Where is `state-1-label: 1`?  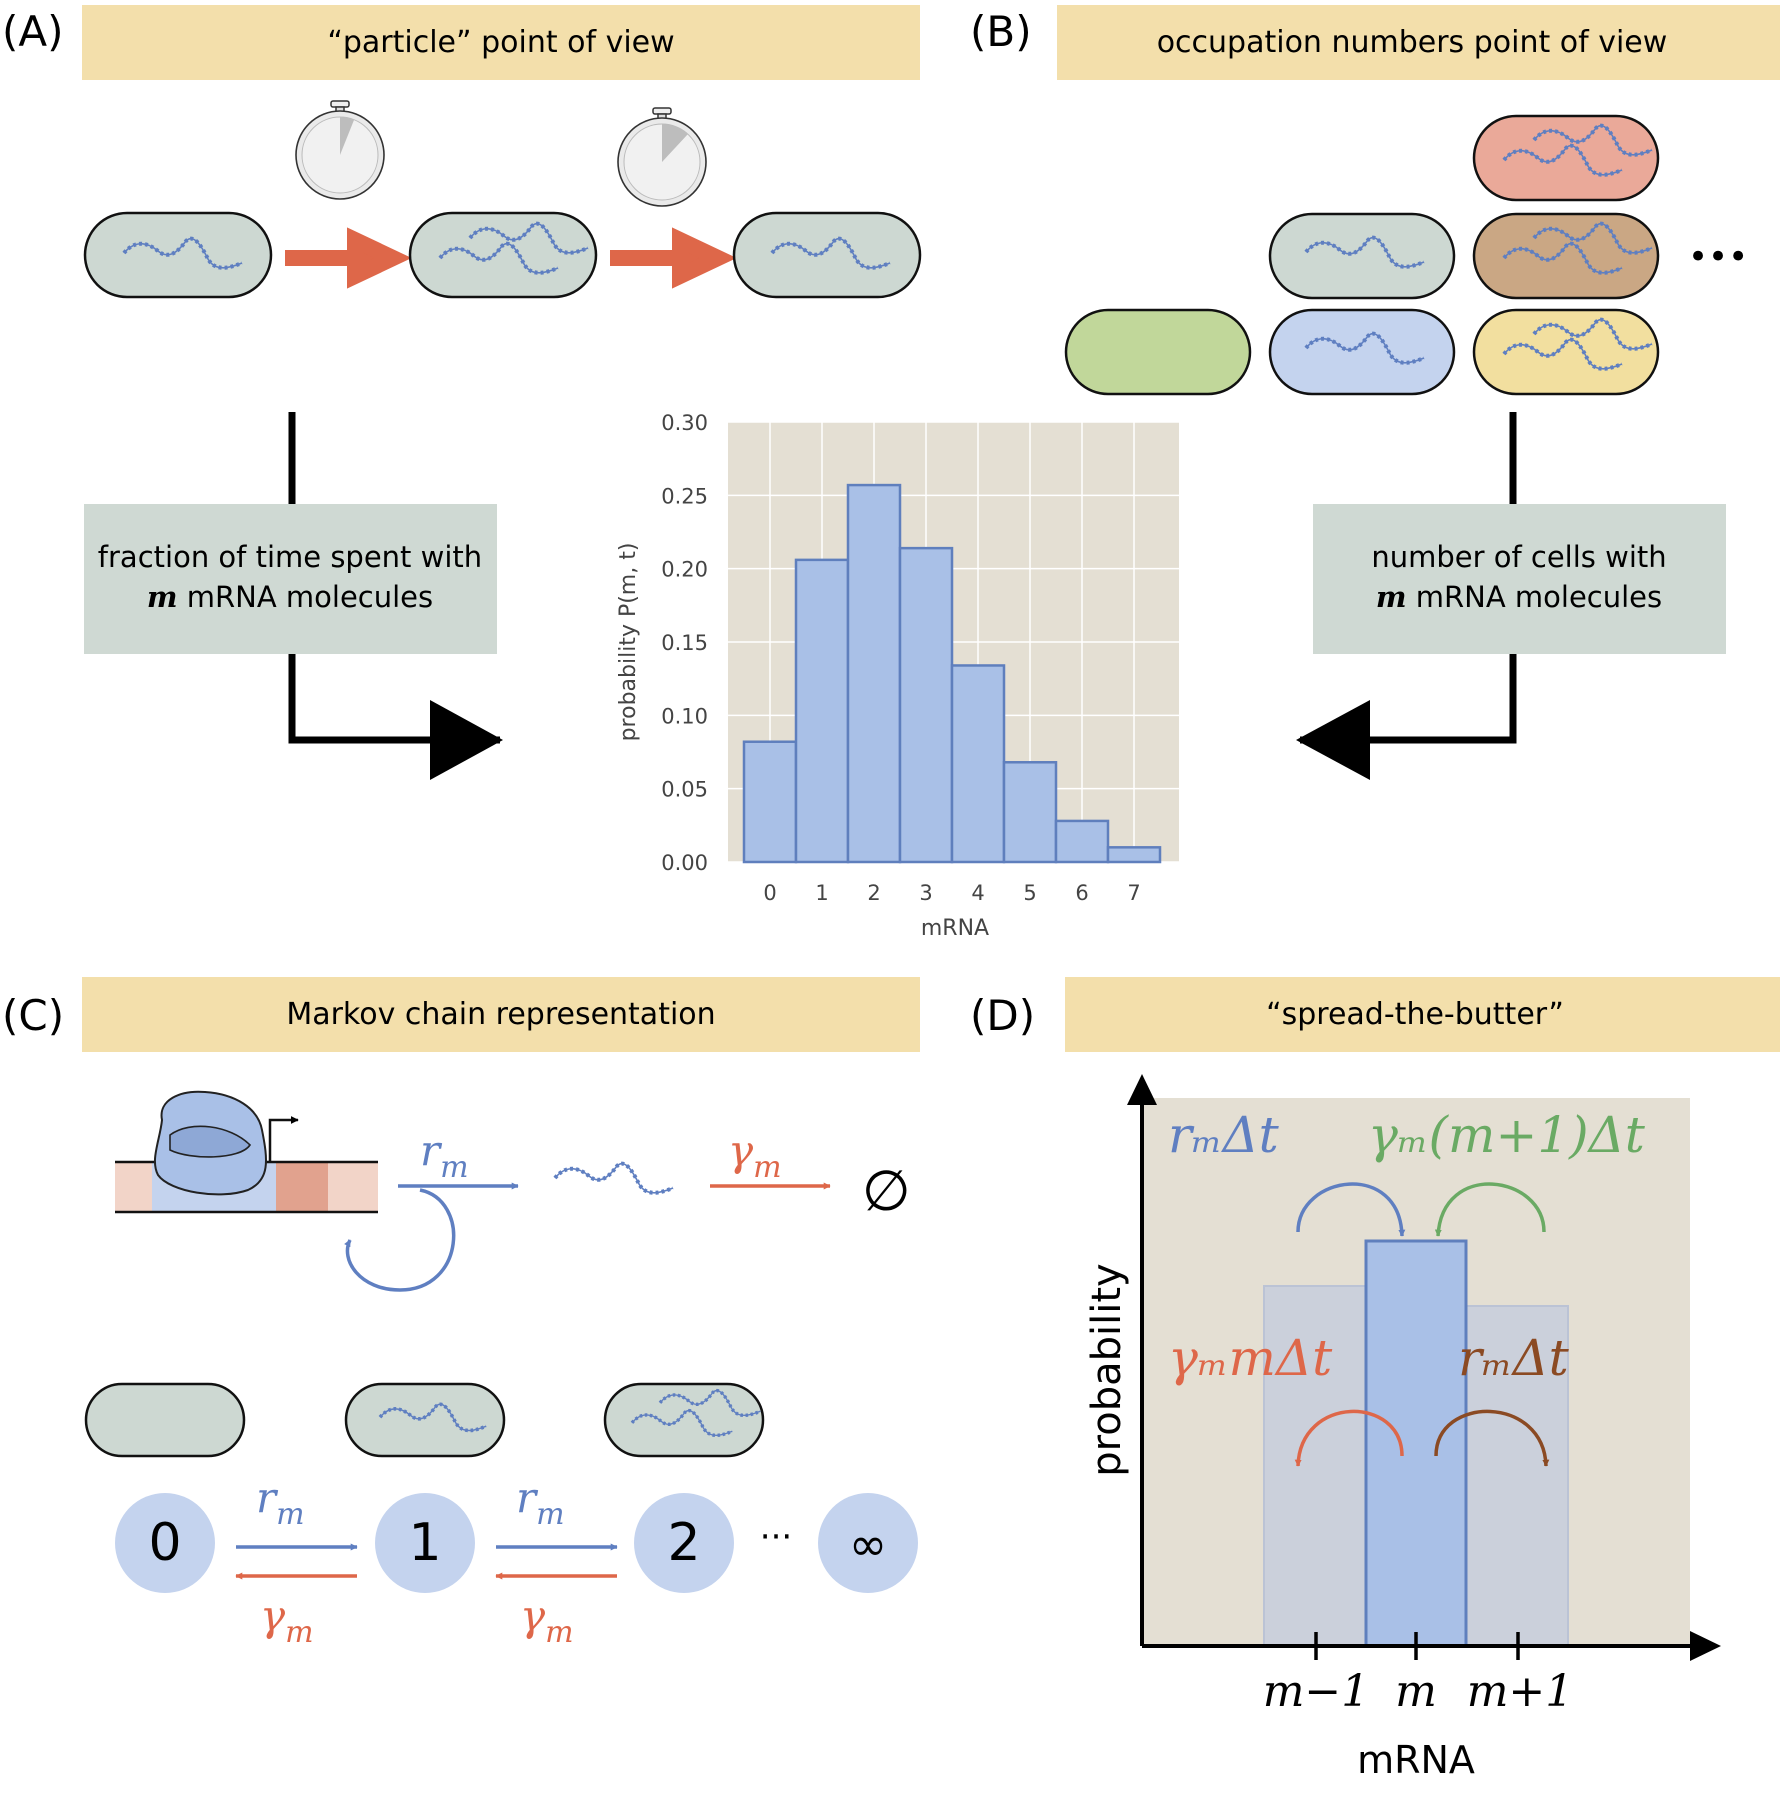
state-1-label: 1 is located at coordinates (424, 1543).